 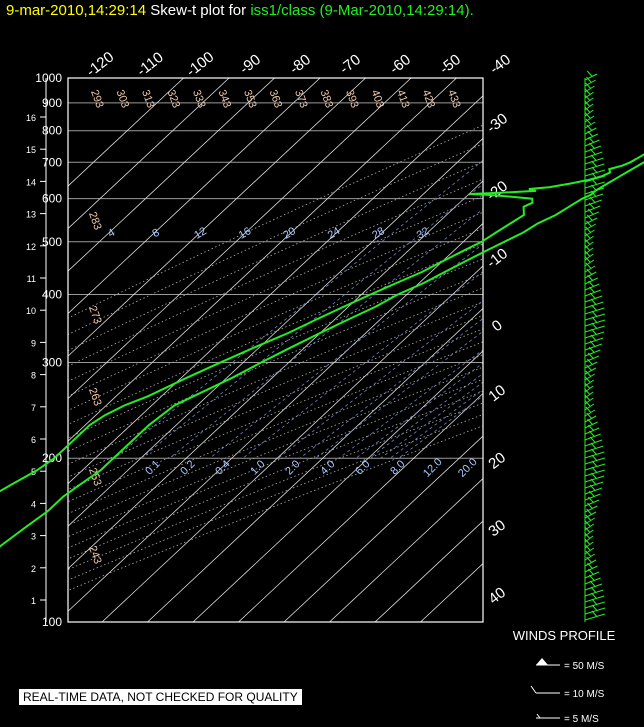 What do you see at coordinates (584, 694) in the screenshot?
I see `wind-legend-label: = 10 M/S` at bounding box center [584, 694].